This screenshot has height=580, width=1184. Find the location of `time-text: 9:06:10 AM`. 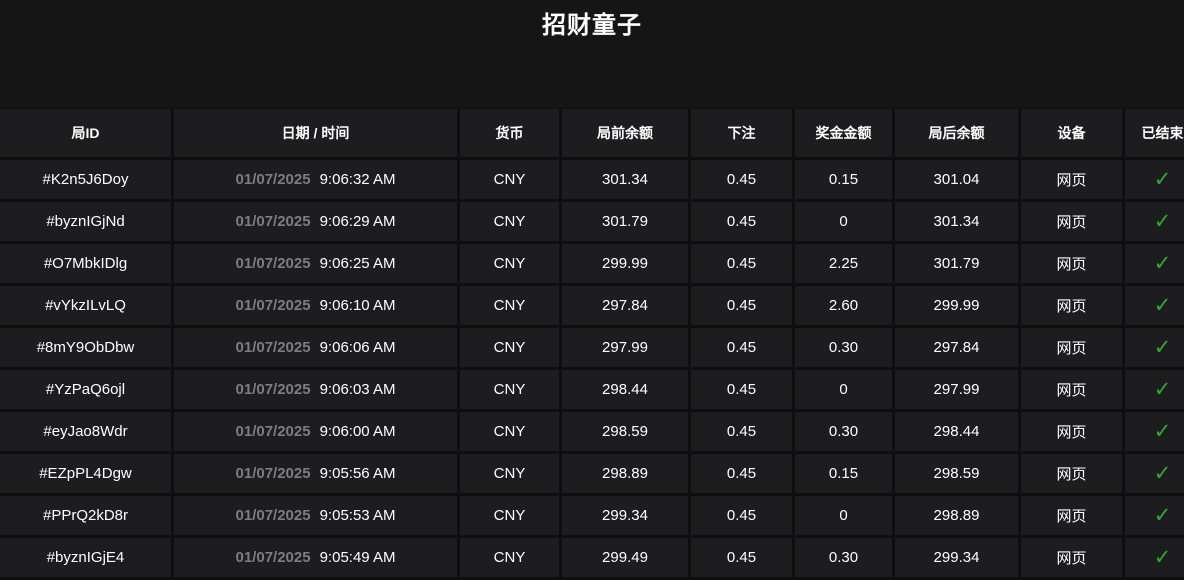

time-text: 9:06:10 AM is located at coordinates (357, 305).